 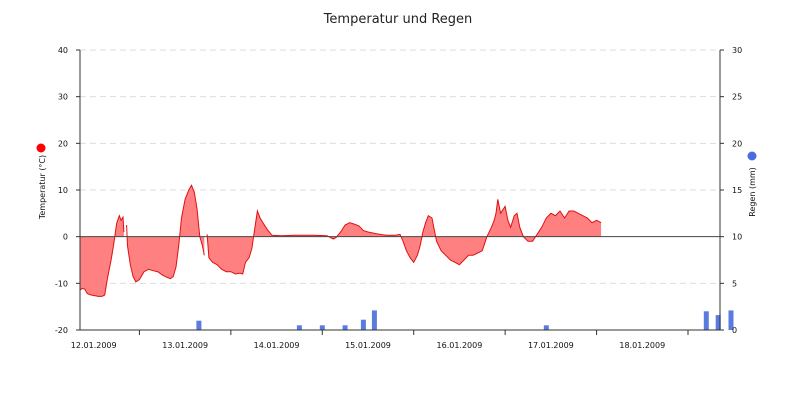 I want to click on y-left-tick-label: -10, so click(x=61, y=283).